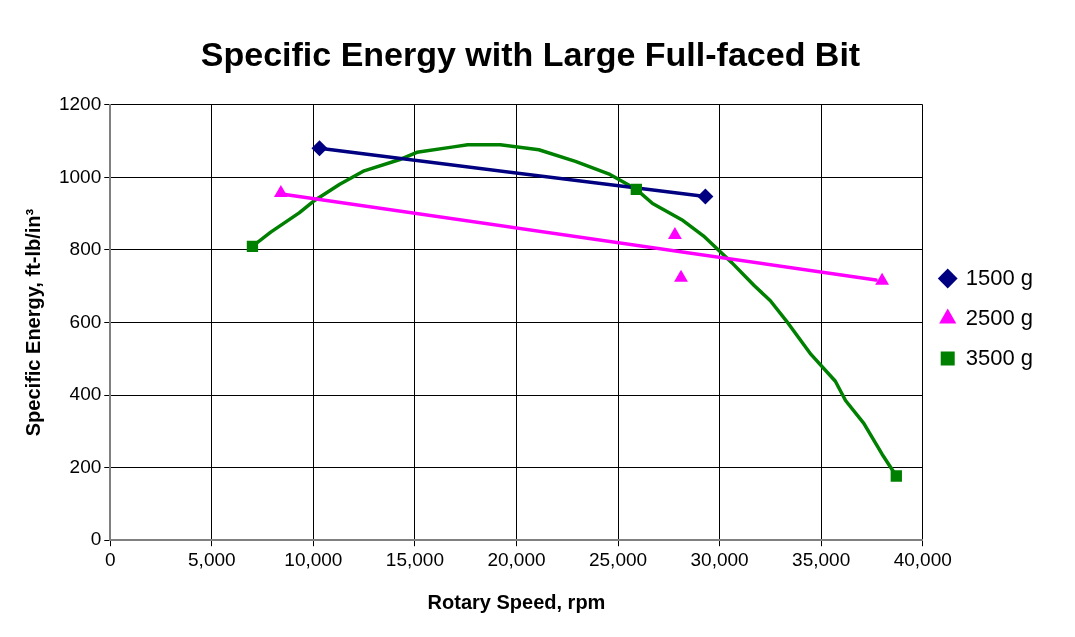 The height and width of the screenshot is (637, 1075). I want to click on y-tick-label: 0, so click(96, 539).